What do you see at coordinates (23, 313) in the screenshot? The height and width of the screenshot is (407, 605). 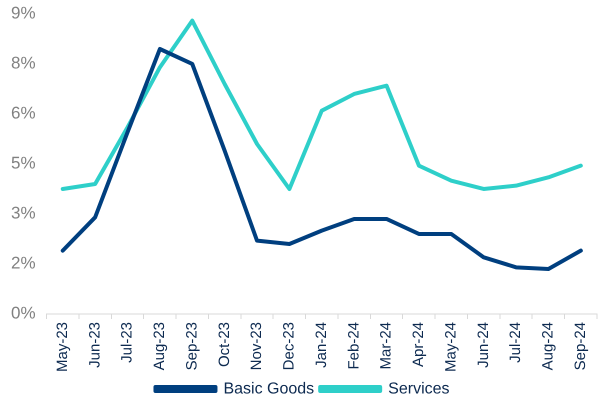 I see `y-tick-label: 0%` at bounding box center [23, 313].